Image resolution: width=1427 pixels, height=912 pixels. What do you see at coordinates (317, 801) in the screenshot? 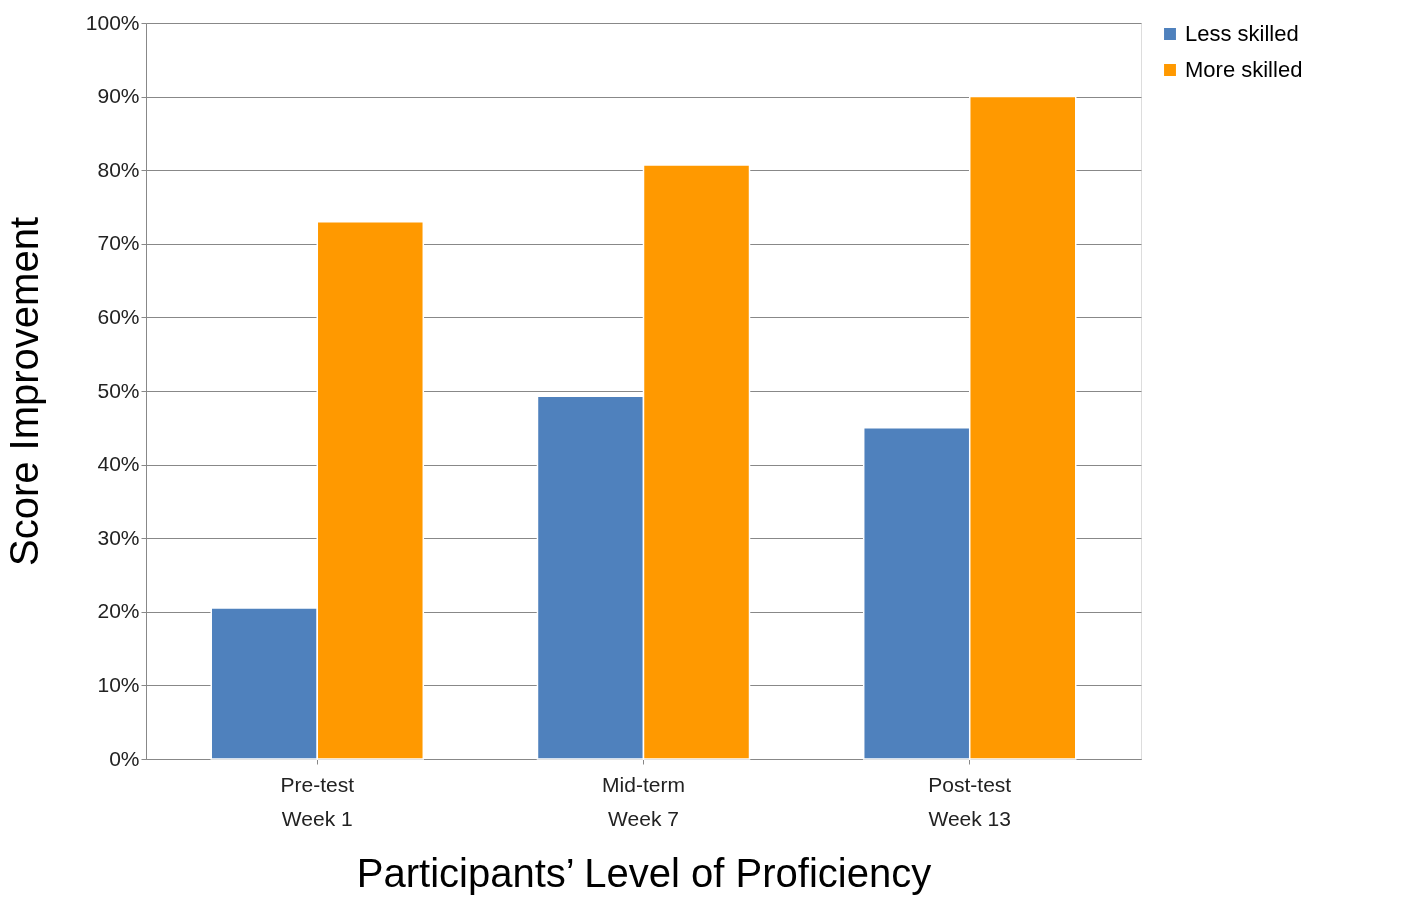
I see `x-tick-label: Pre-test Week 1` at bounding box center [317, 801].